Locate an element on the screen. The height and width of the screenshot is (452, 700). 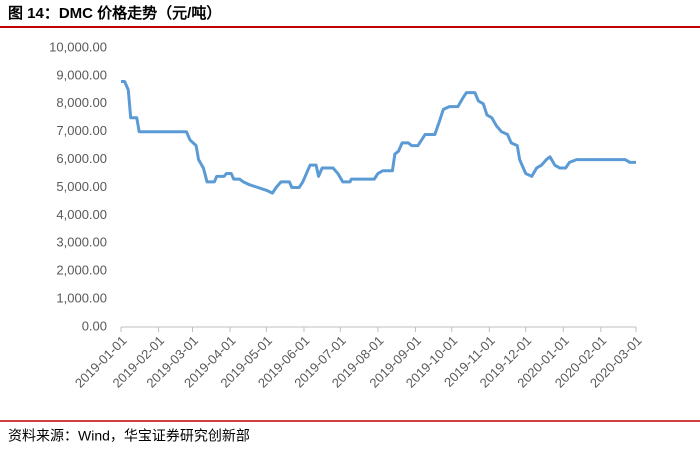
y-tick-label: 9,000.00 is located at coordinates (81, 74).